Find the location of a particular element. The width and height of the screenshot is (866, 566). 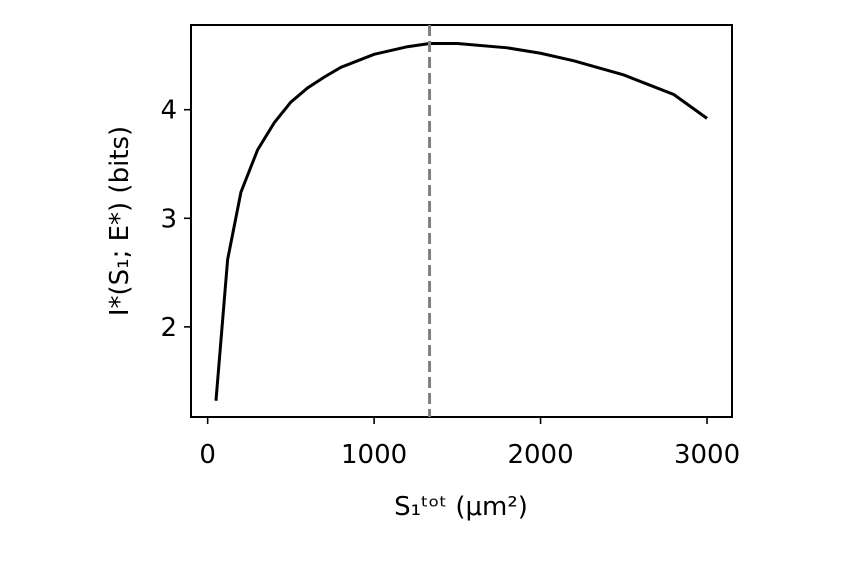

y-tick-label: 4 is located at coordinates (168, 111).